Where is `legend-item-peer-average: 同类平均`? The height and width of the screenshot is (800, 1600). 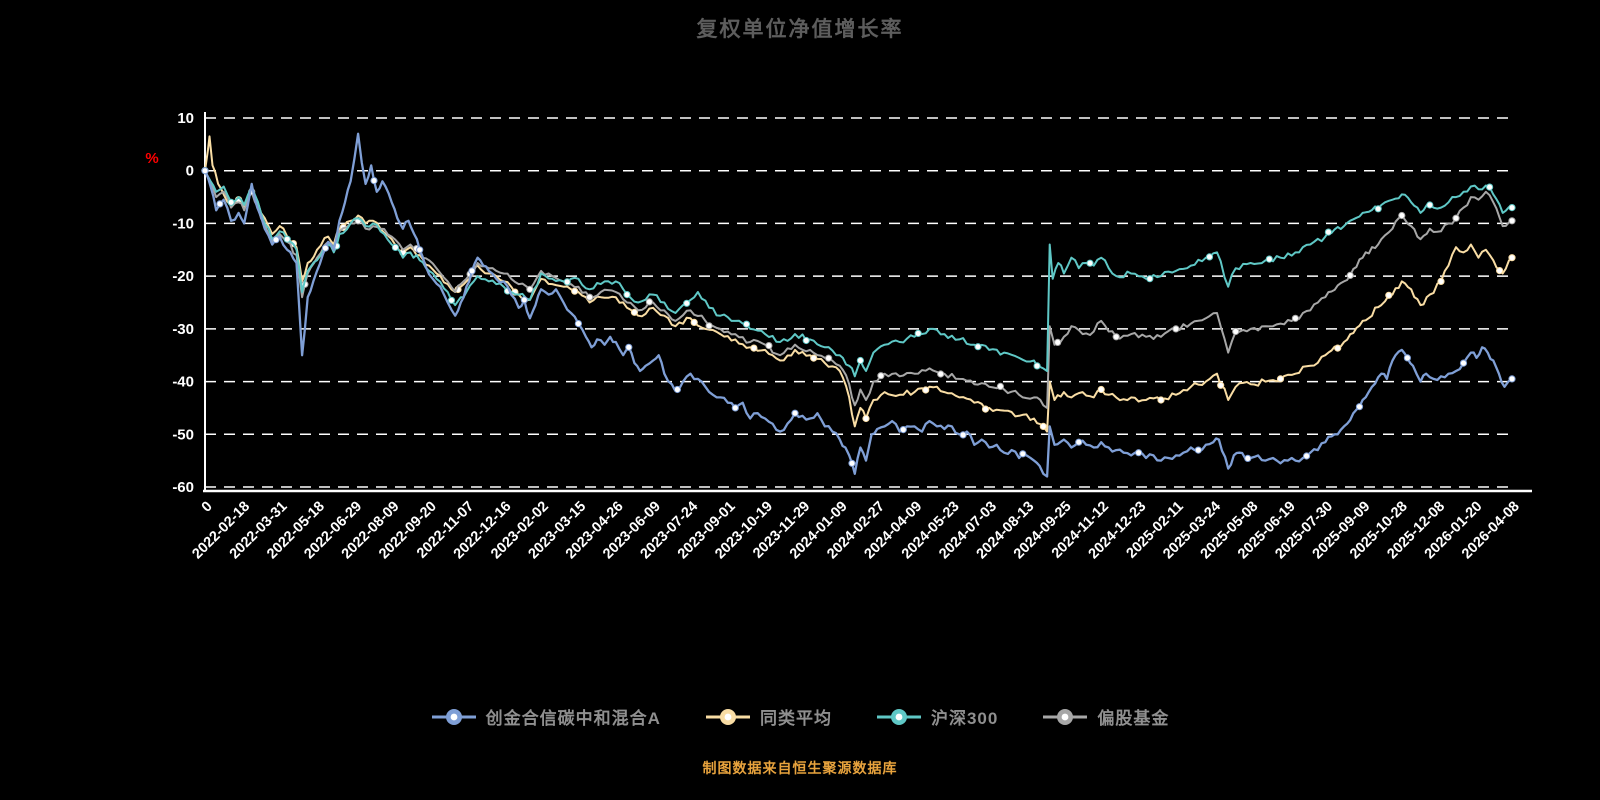
legend-item-peer-average: 同类平均 is located at coordinates (768, 716).